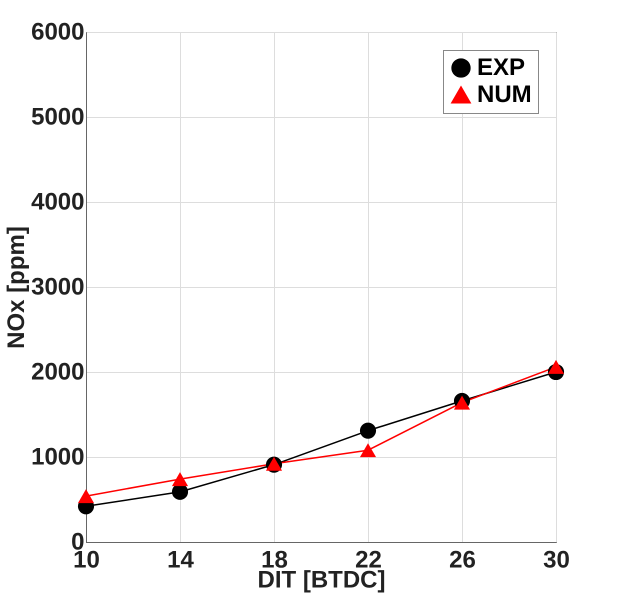  Describe the element at coordinates (462, 560) in the screenshot. I see `x-tick-label: 26` at that location.